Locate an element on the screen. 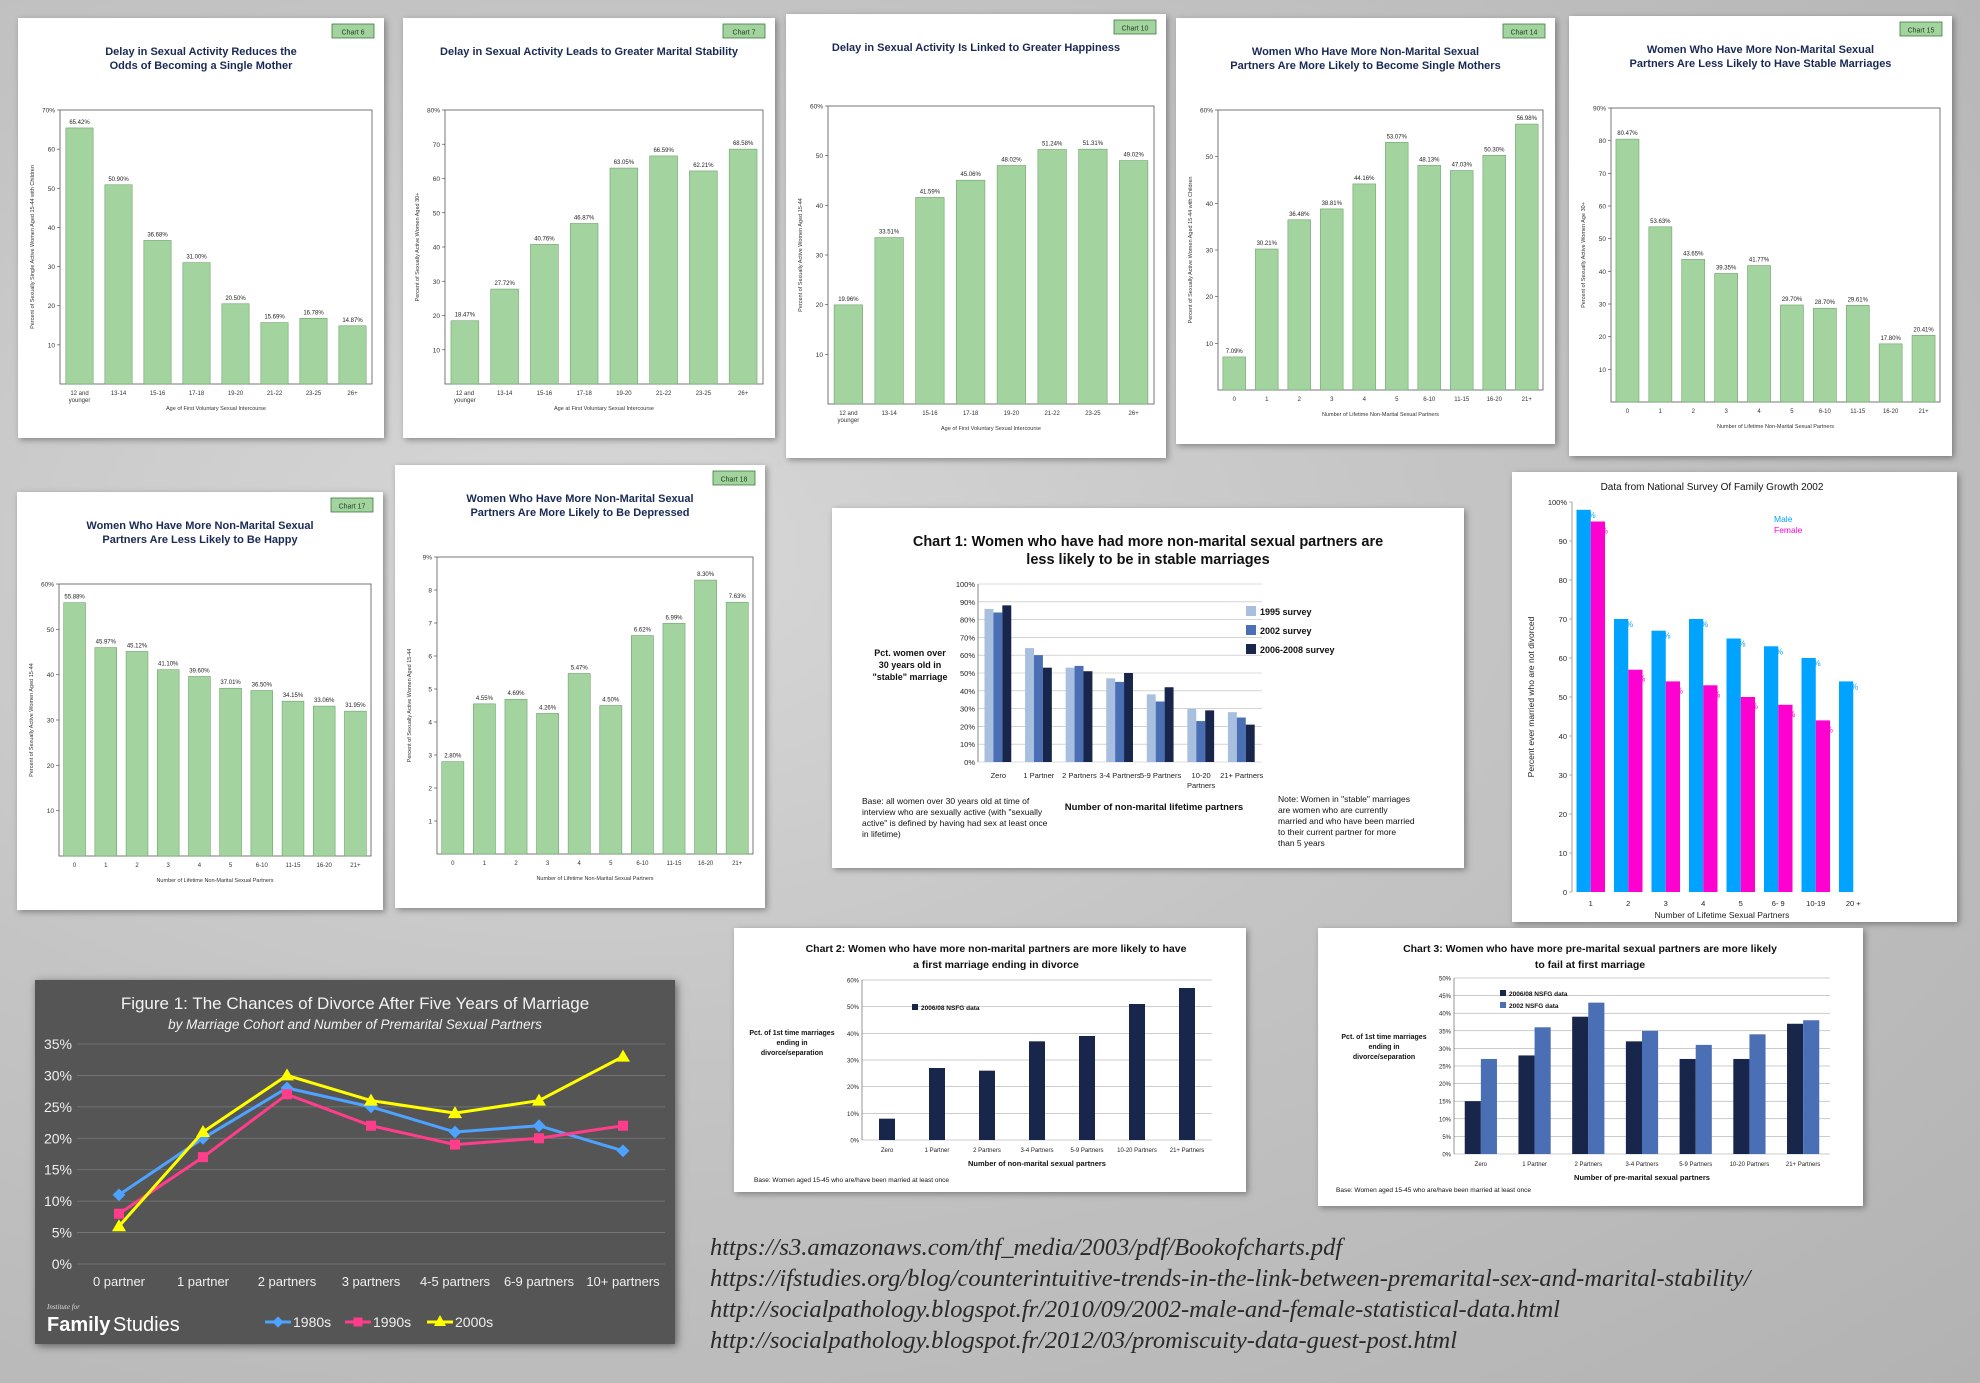  x-tick-label: 10-19 is located at coordinates (1815, 903).